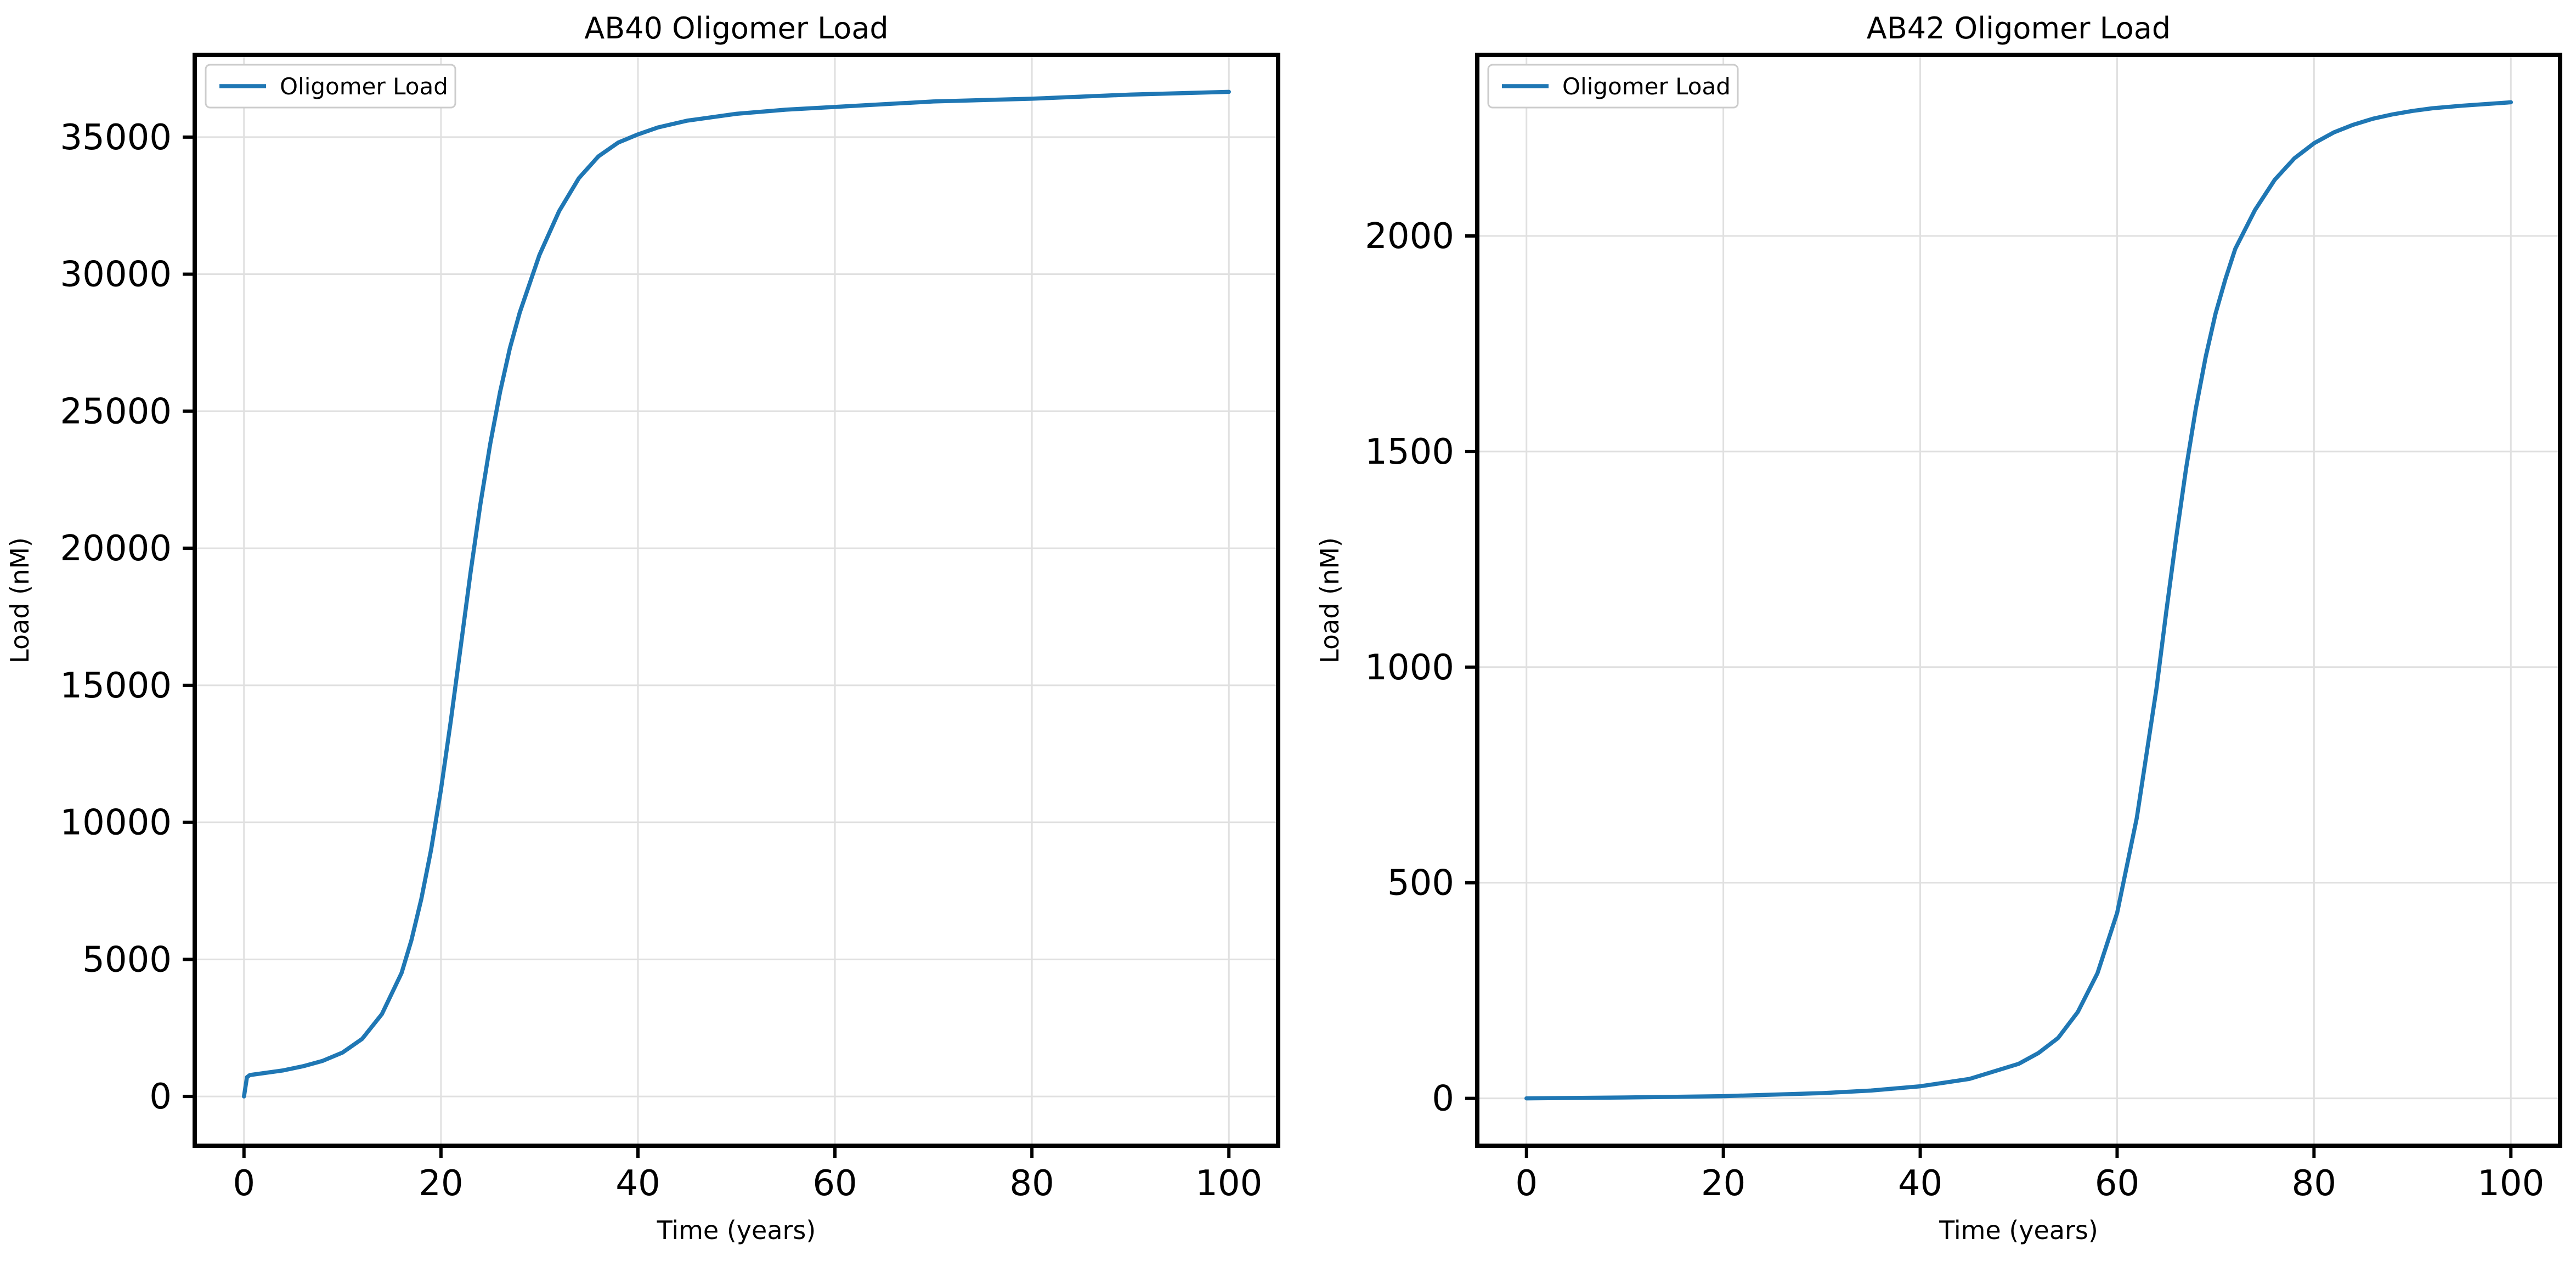 This screenshot has width=2576, height=1261. I want to click on y-tick-label: 500, so click(1420, 883).